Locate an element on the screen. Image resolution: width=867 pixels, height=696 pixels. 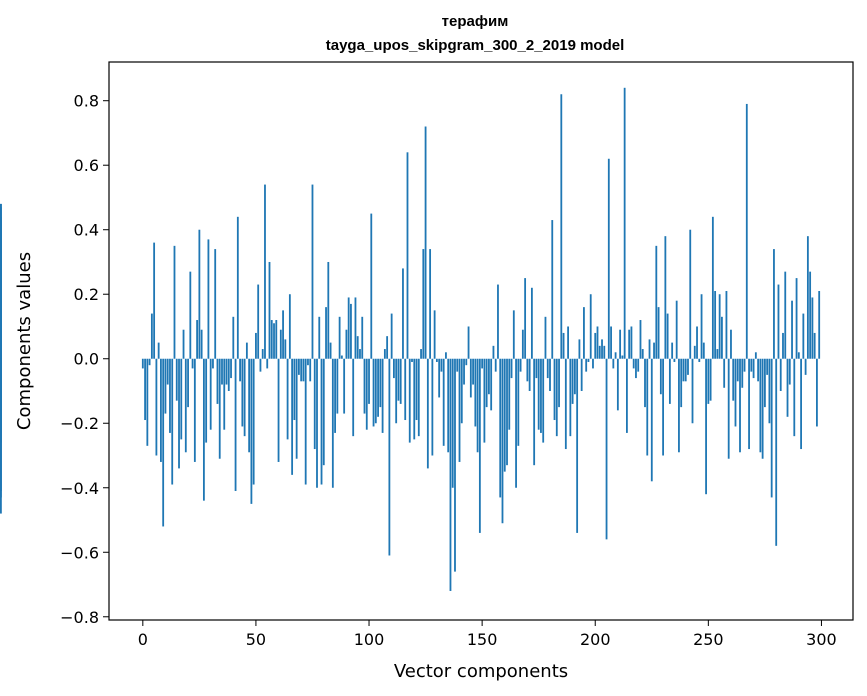
x-axis-ticks: 0 50 100 150 200 250 300 is located at coordinates (487, 634).